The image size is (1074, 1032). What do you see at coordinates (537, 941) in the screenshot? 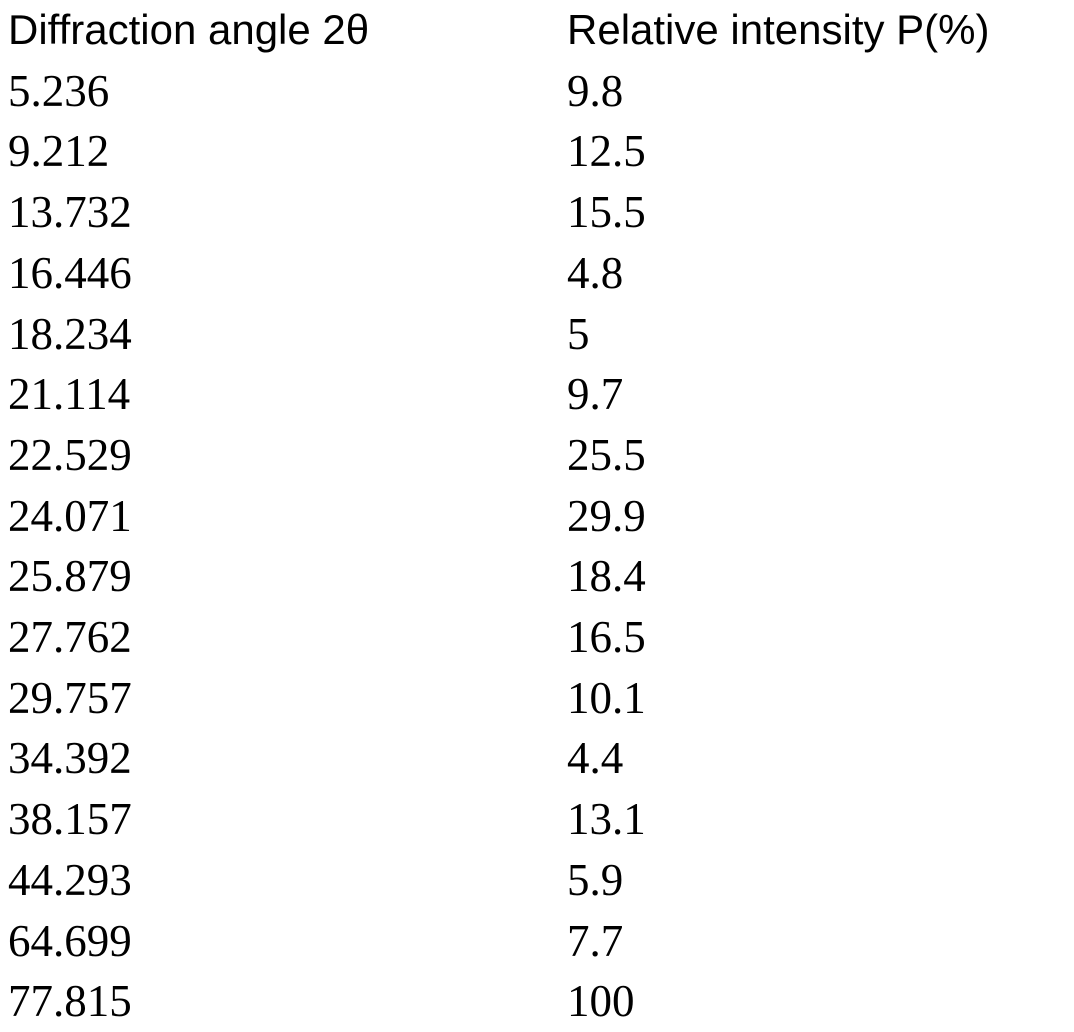
I see `table-row: 64.699 7.7` at bounding box center [537, 941].